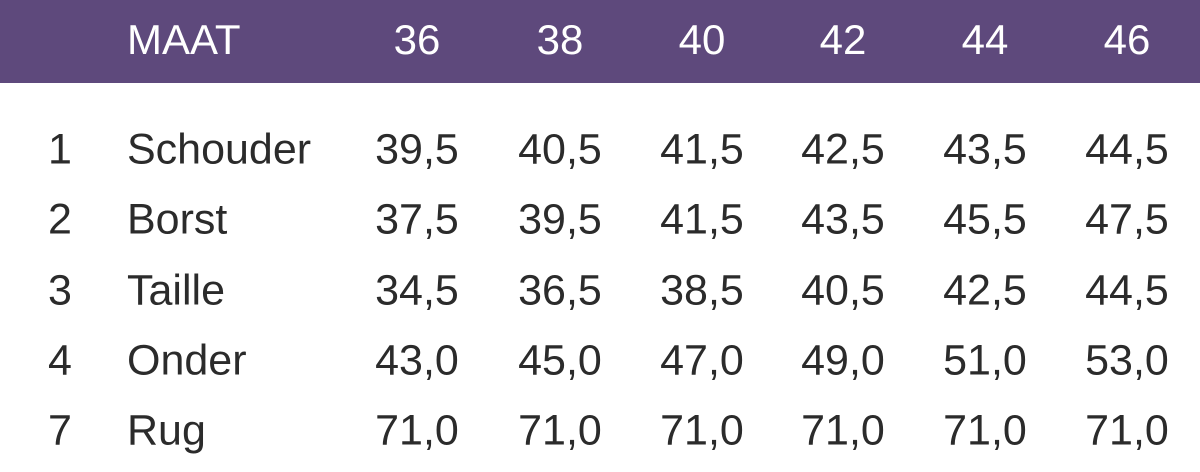  Describe the element at coordinates (417, 290) in the screenshot. I see `measurement: 34,5` at that location.